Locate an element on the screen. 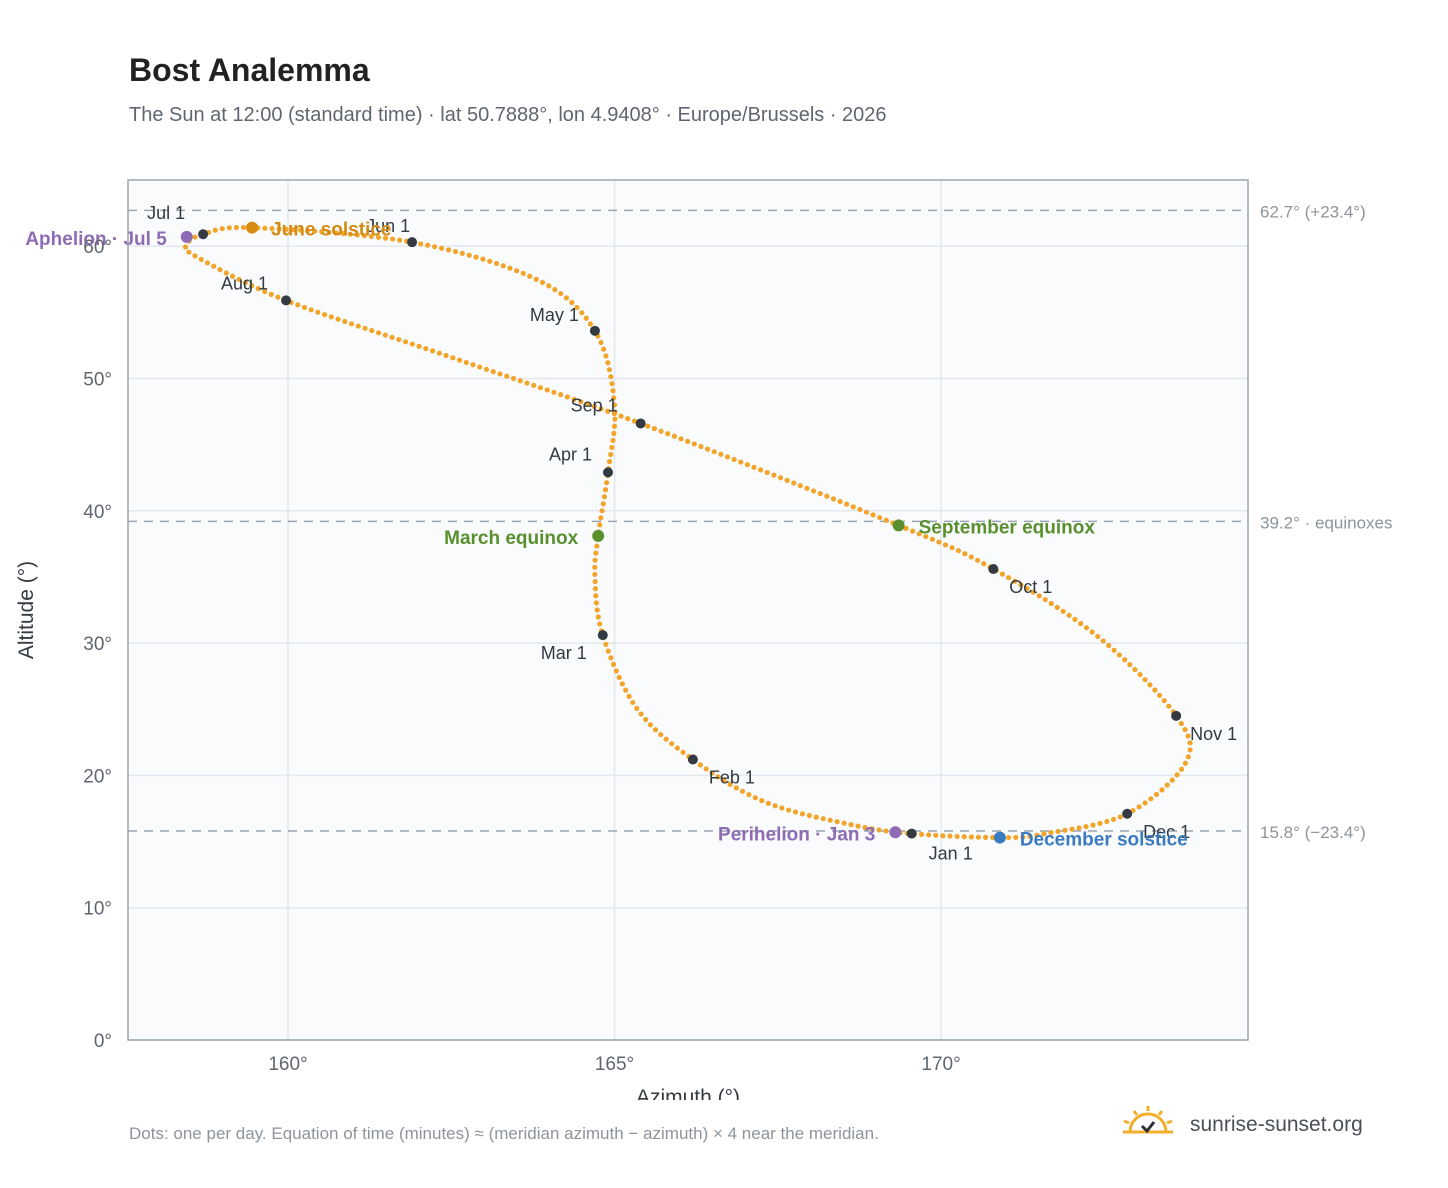 The height and width of the screenshot is (1188, 1448). reference-label: 62.7° (+23.4°) is located at coordinates (1313, 211).